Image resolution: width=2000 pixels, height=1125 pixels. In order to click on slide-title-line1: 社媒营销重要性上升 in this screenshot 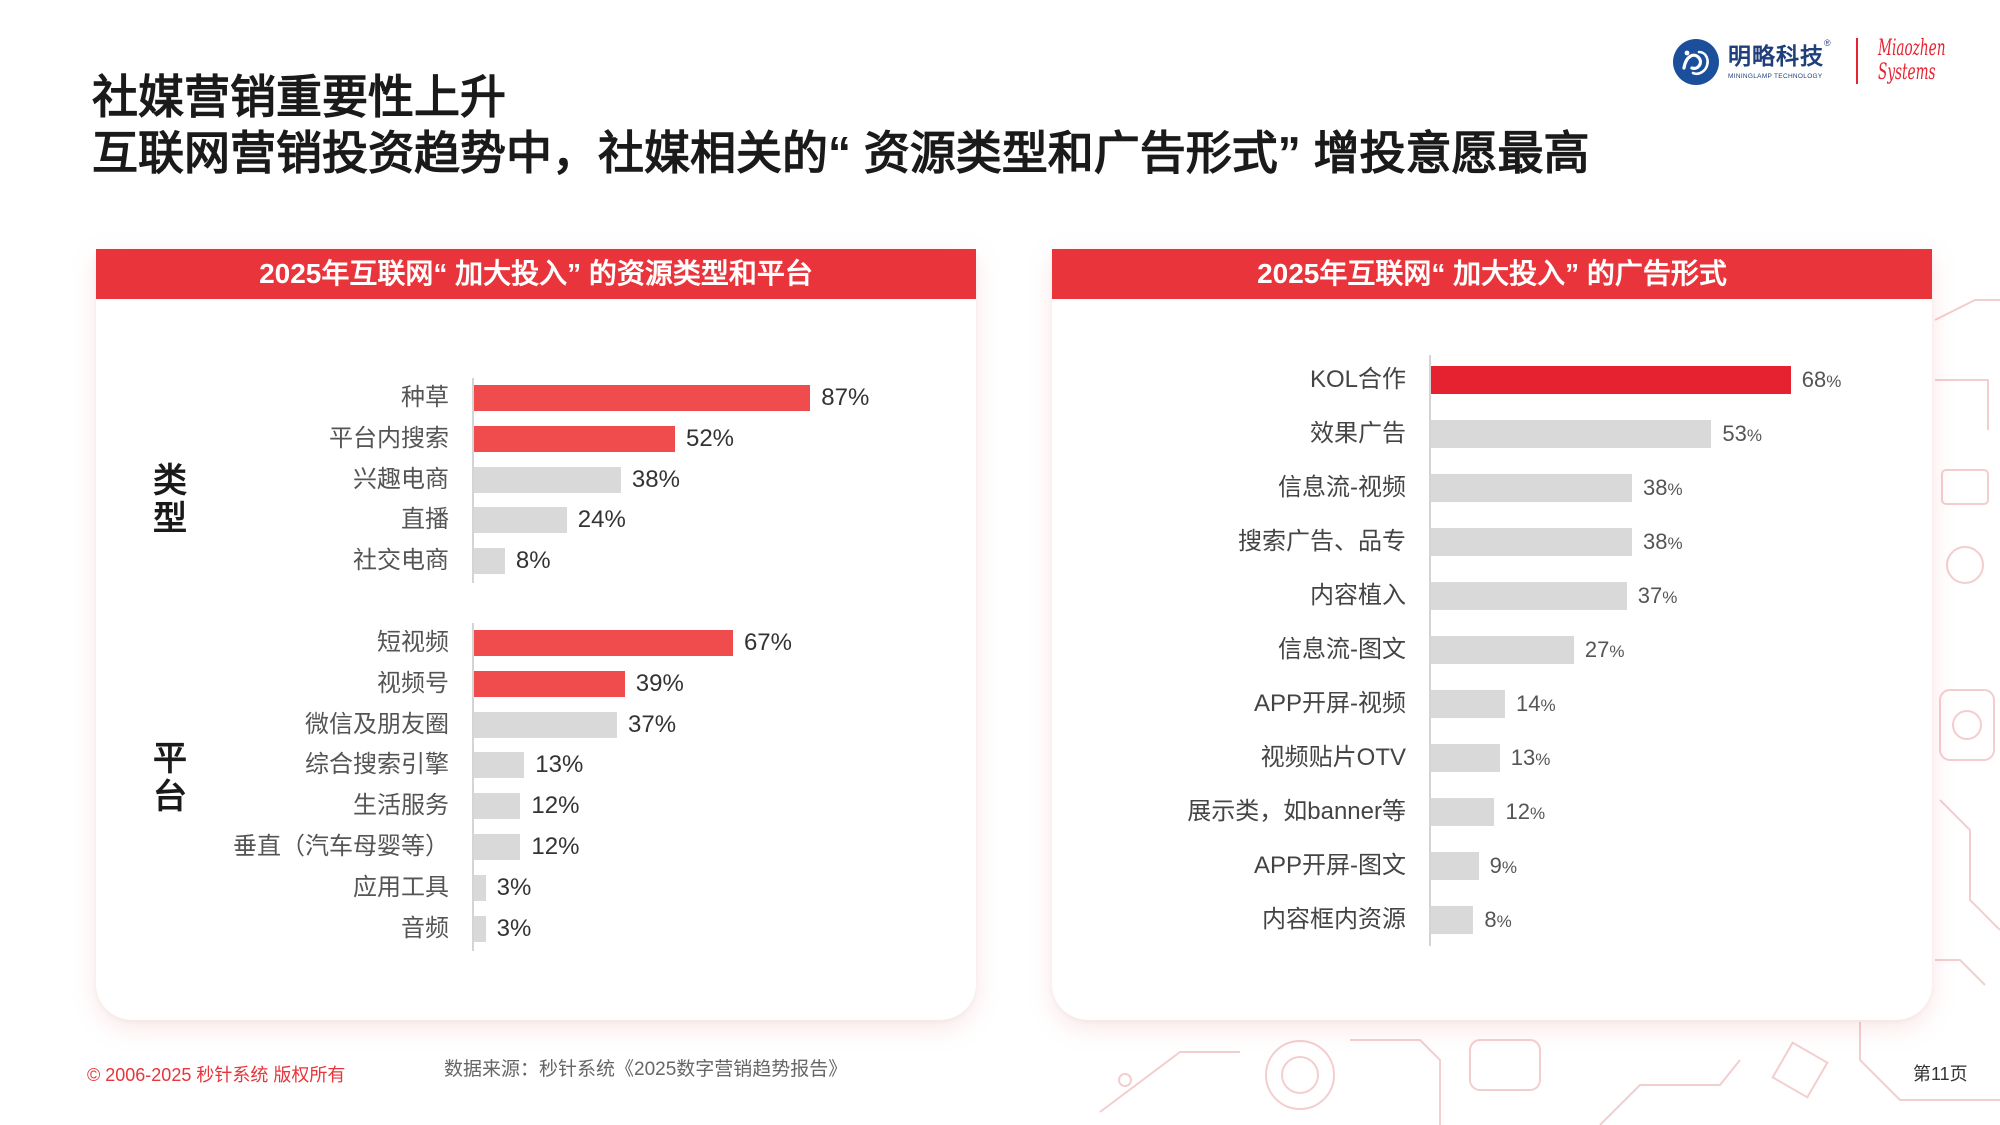, I will do `click(299, 97)`.